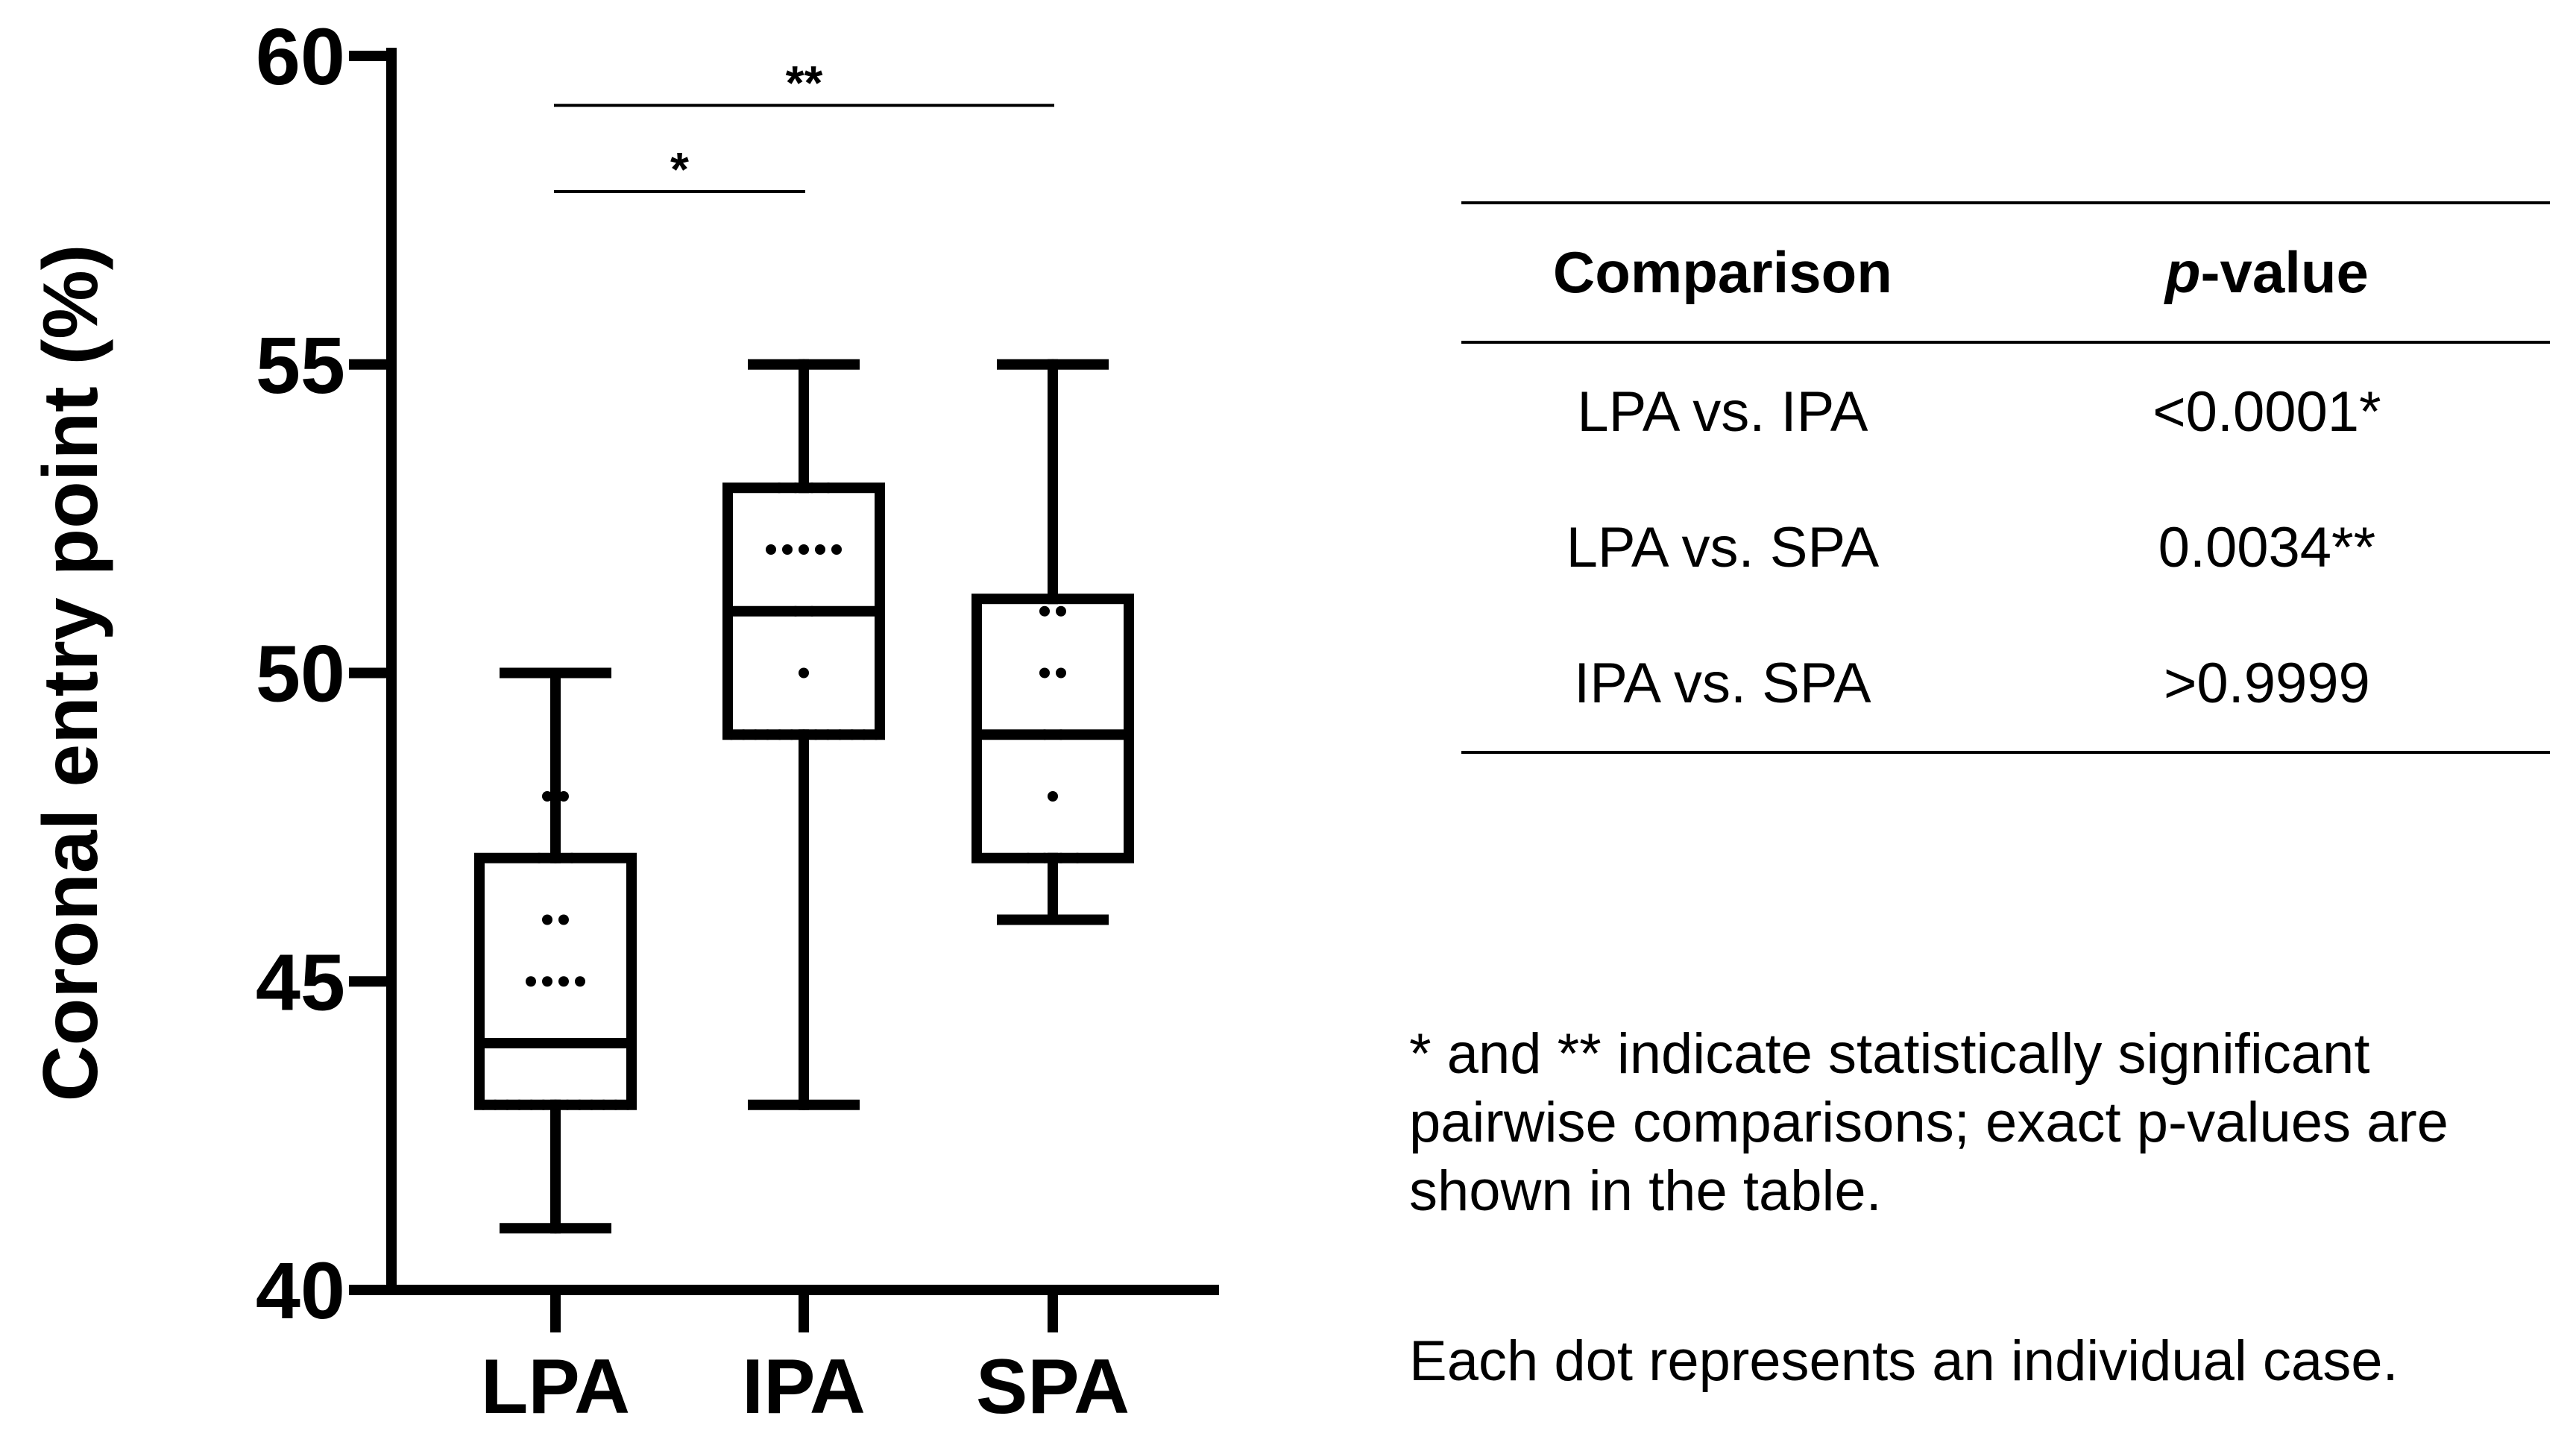  Describe the element at coordinates (805, 83) in the screenshot. I see `significance-label: **` at that location.